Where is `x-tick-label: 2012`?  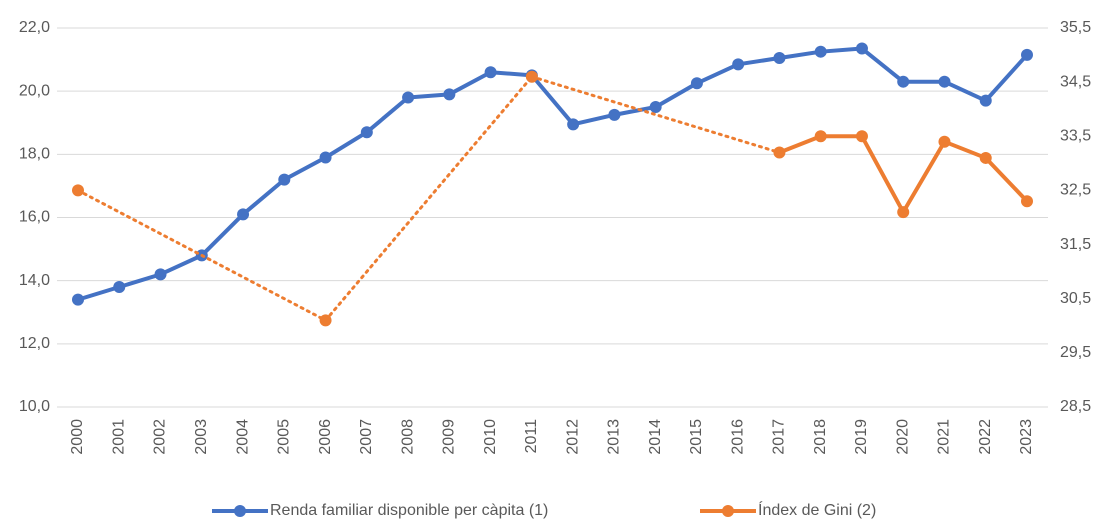 x-tick-label: 2012 is located at coordinates (572, 437).